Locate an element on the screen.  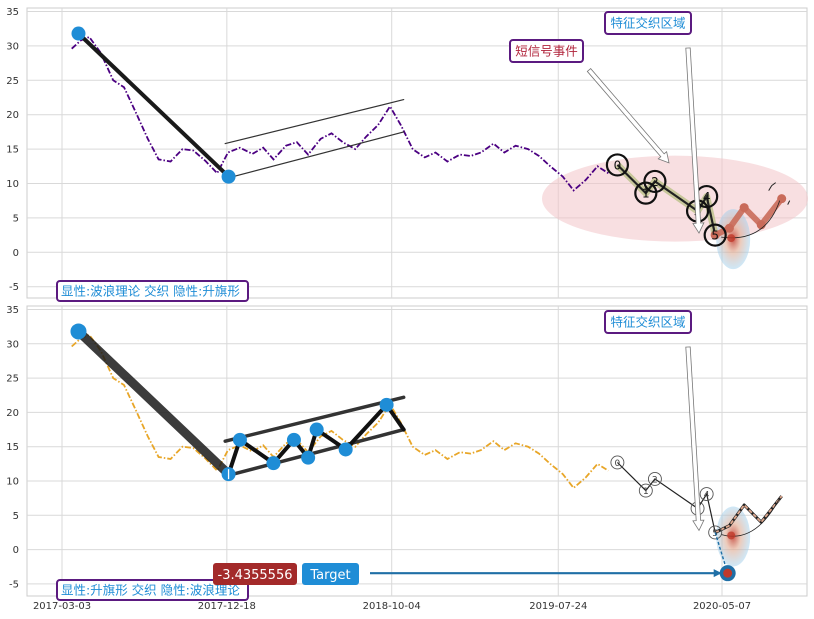
top-wave-label-1: 1 is located at coordinates (646, 194).